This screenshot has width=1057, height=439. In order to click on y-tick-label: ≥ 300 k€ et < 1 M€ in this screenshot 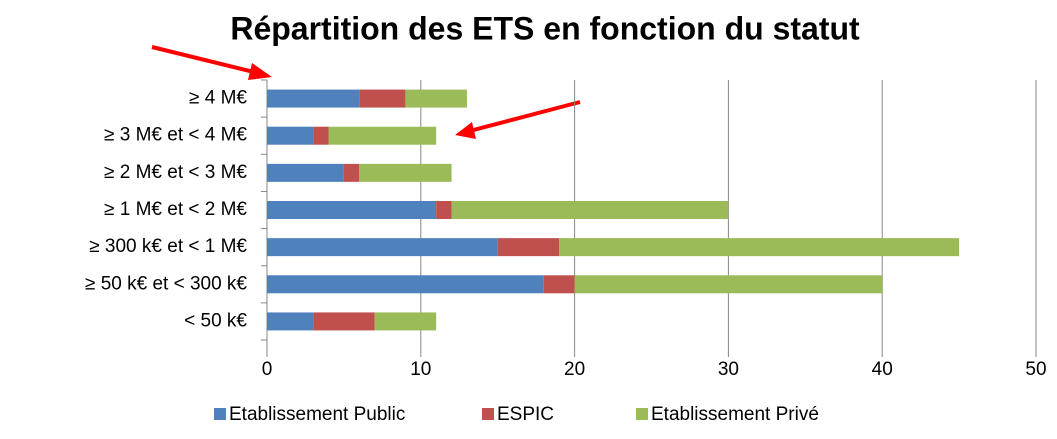, I will do `click(168, 246)`.